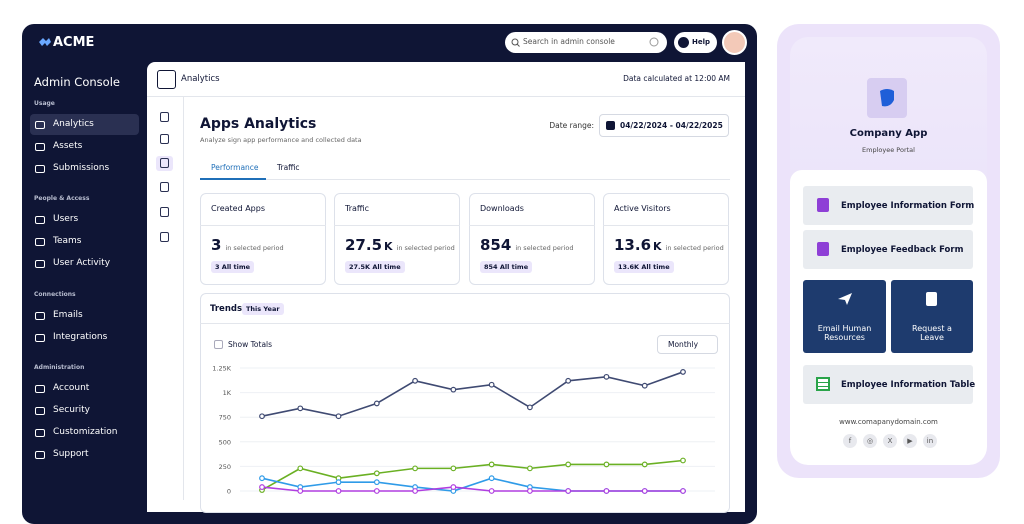 Image resolution: width=1024 pixels, height=524 pixels. I want to click on interval-value: Monthly, so click(683, 344).